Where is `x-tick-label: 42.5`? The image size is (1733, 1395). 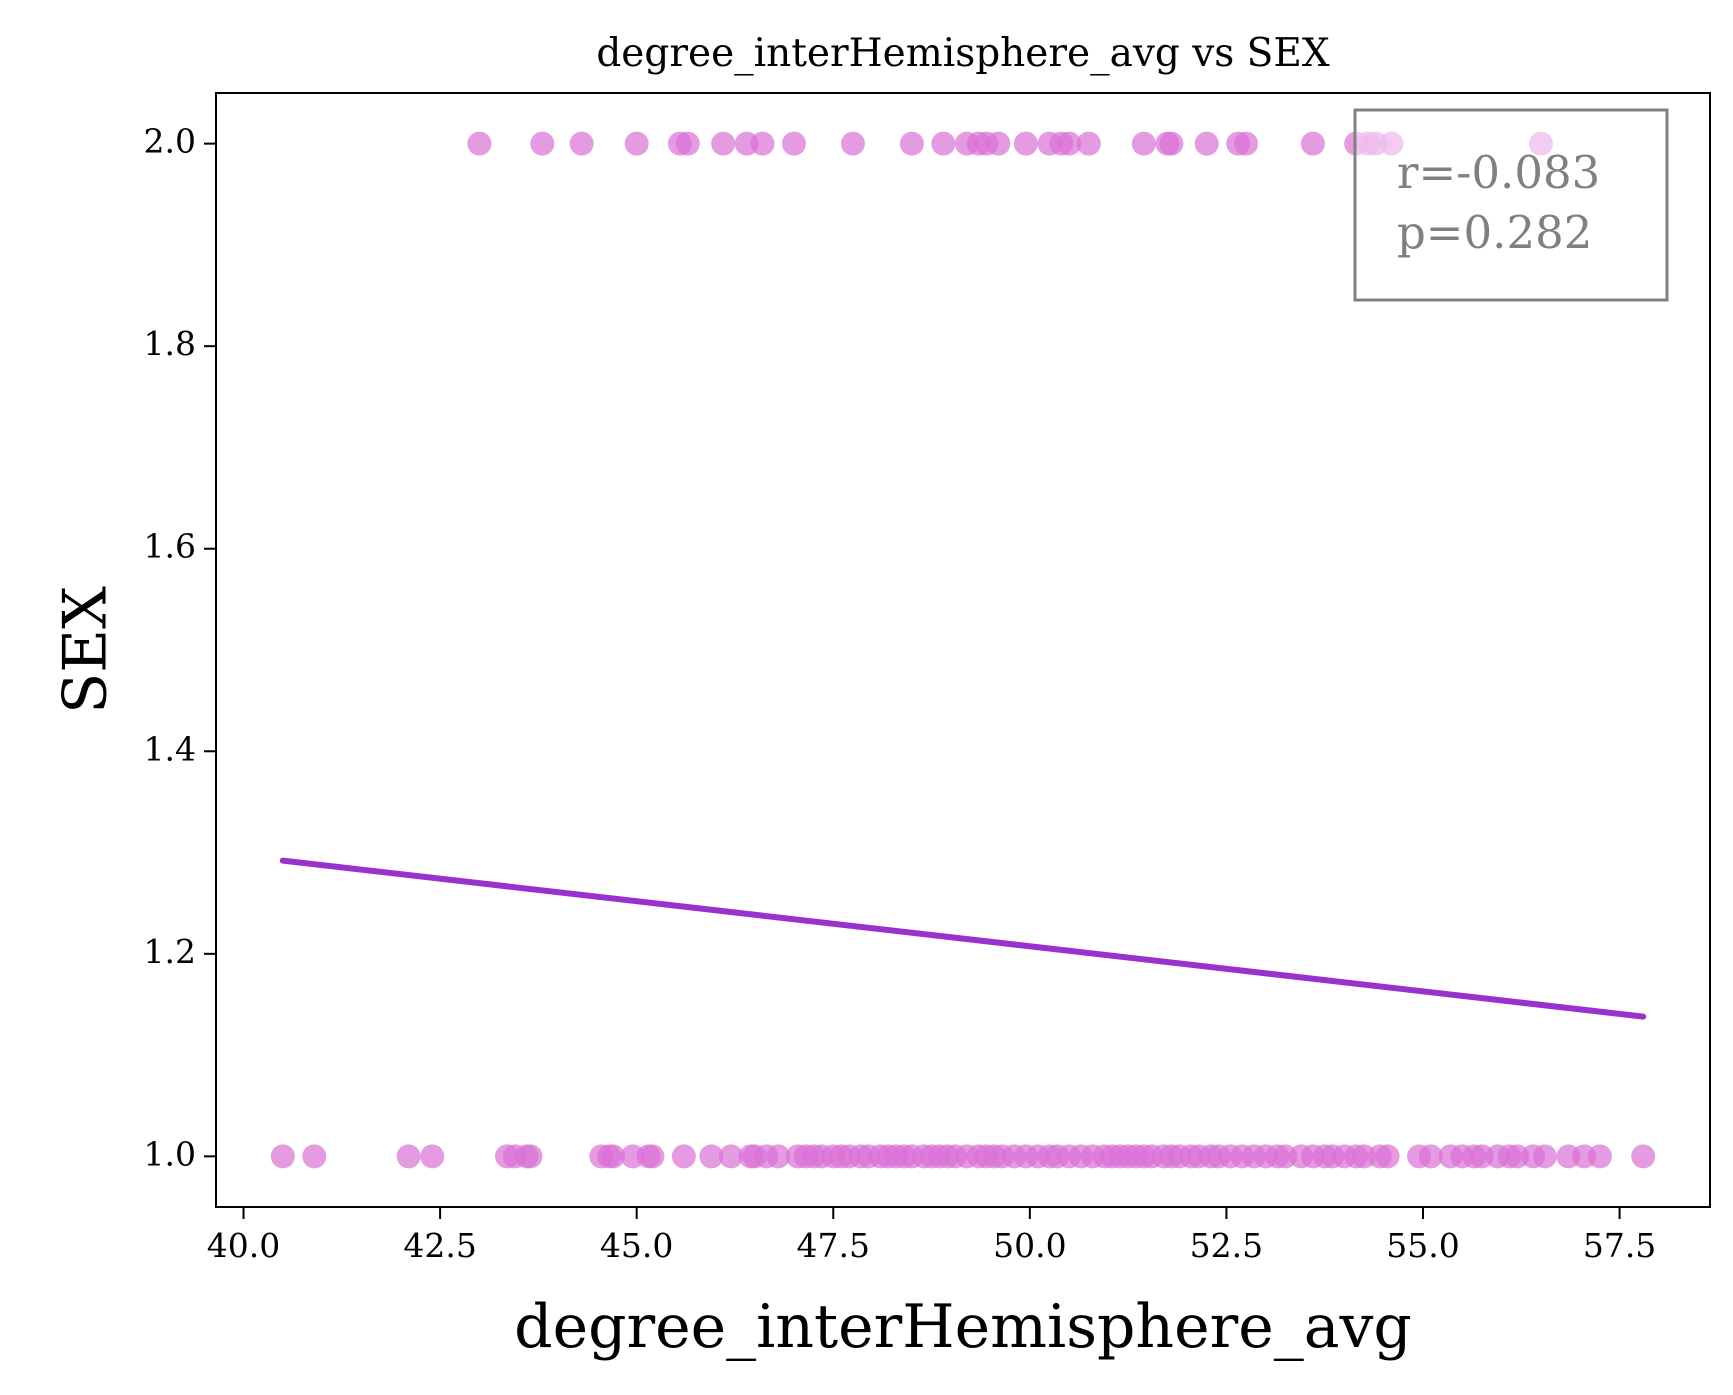 x-tick-label: 42.5 is located at coordinates (439, 1245).